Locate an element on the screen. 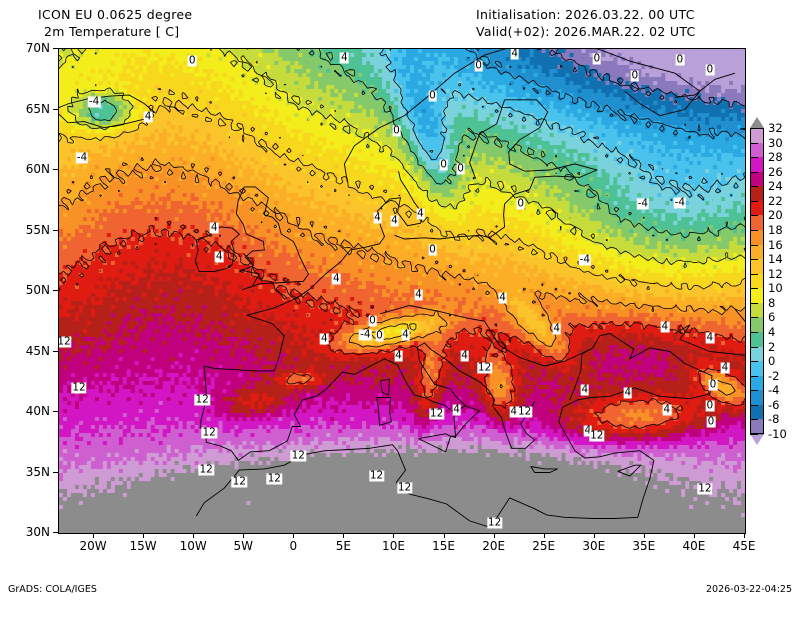  colorbar-tick-label: -4 is located at coordinates (774, 390).